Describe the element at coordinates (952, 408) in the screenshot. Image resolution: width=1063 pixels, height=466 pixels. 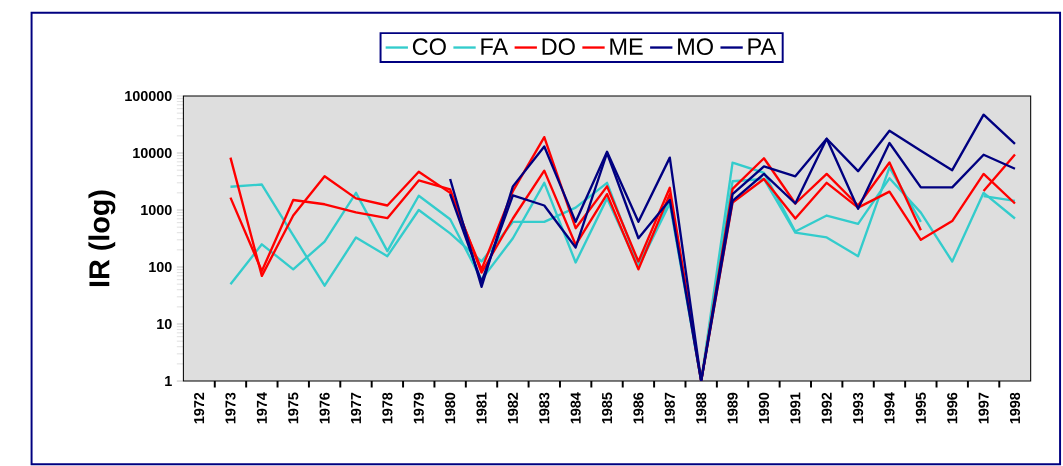
I see `x-tick-label: 1996` at that location.